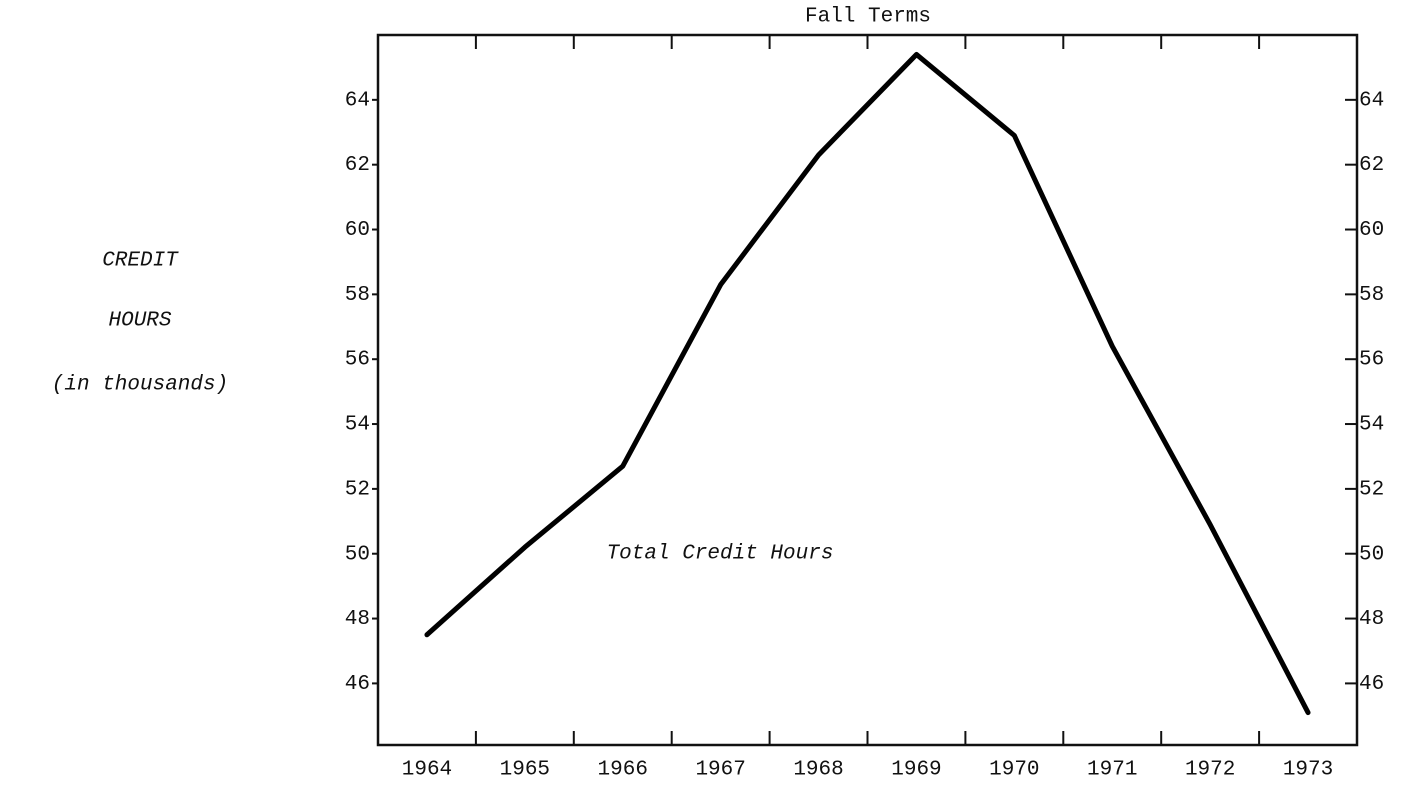 The image size is (1416, 788). I want to click on y-tick-label: 50, so click(357, 554).